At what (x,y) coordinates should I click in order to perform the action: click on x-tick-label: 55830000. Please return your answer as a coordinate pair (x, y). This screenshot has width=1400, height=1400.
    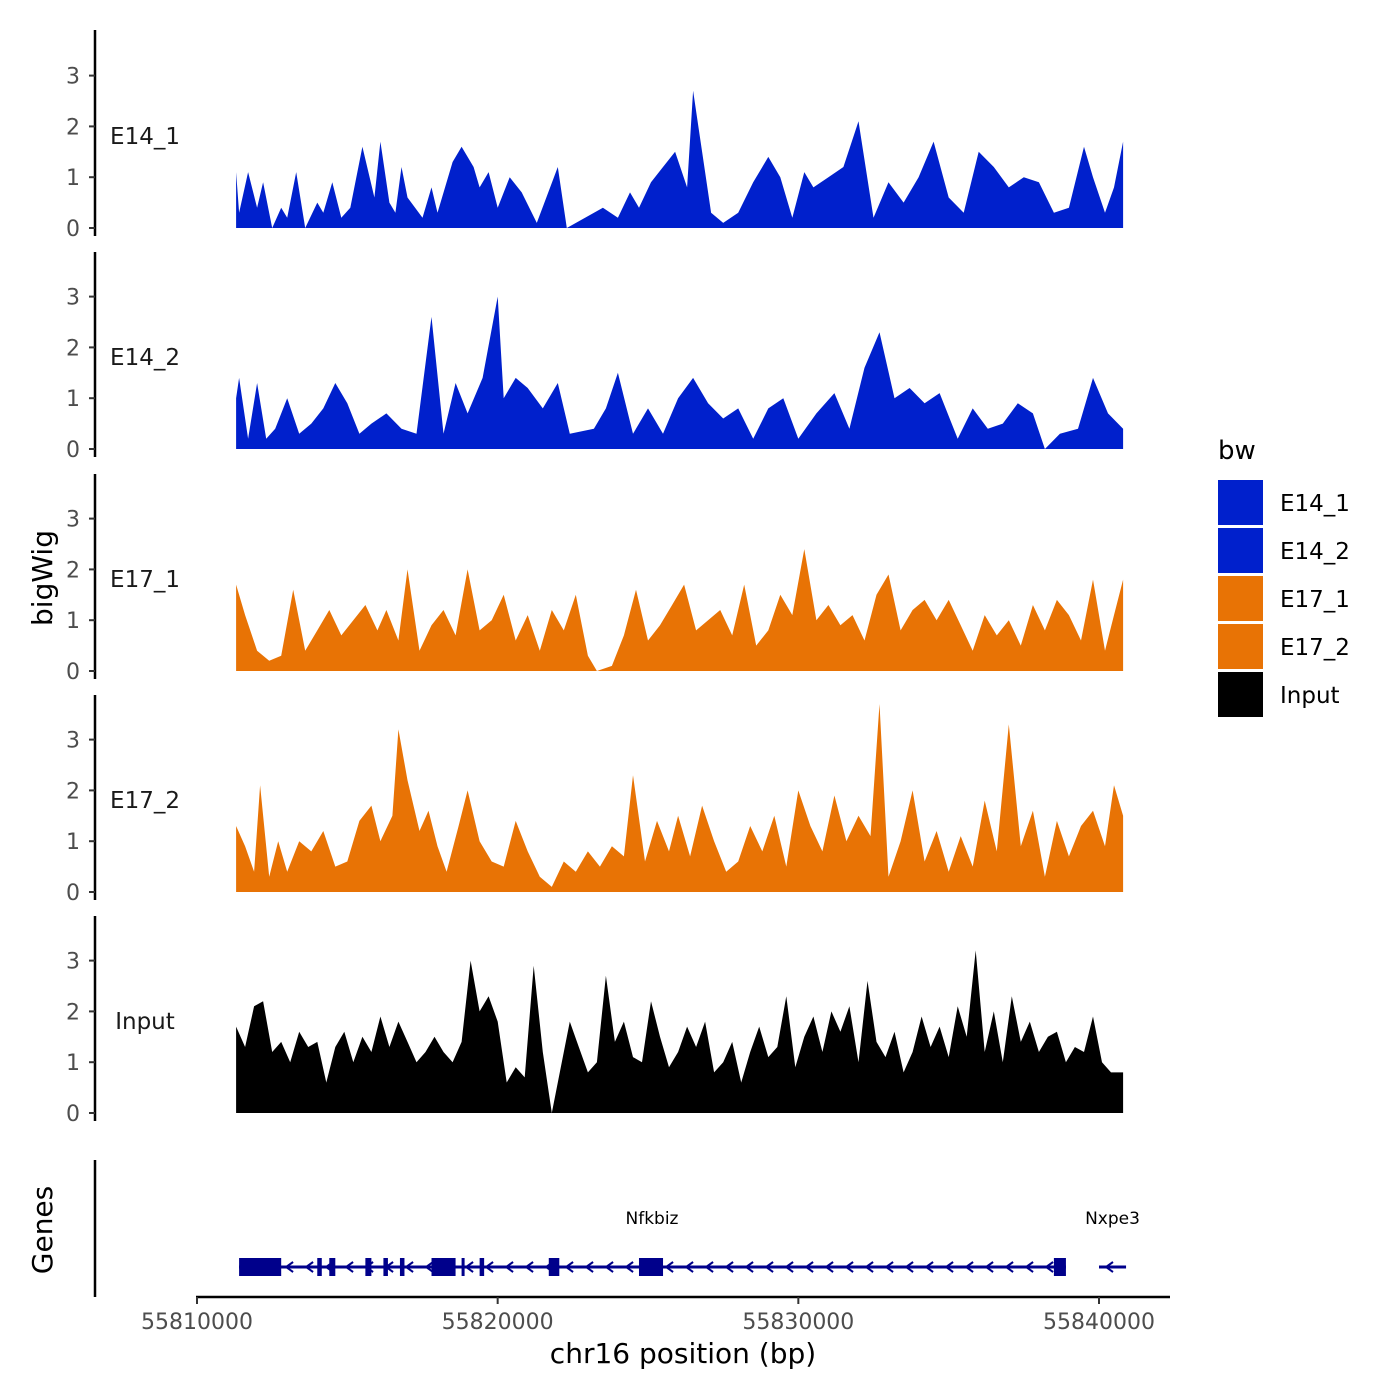
    Looking at the image, I should click on (798, 1322).